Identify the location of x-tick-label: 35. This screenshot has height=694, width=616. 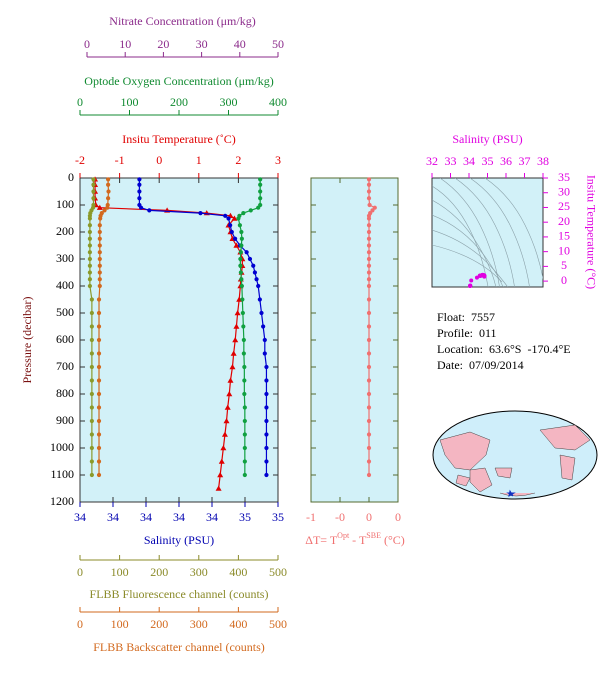
(245, 517).